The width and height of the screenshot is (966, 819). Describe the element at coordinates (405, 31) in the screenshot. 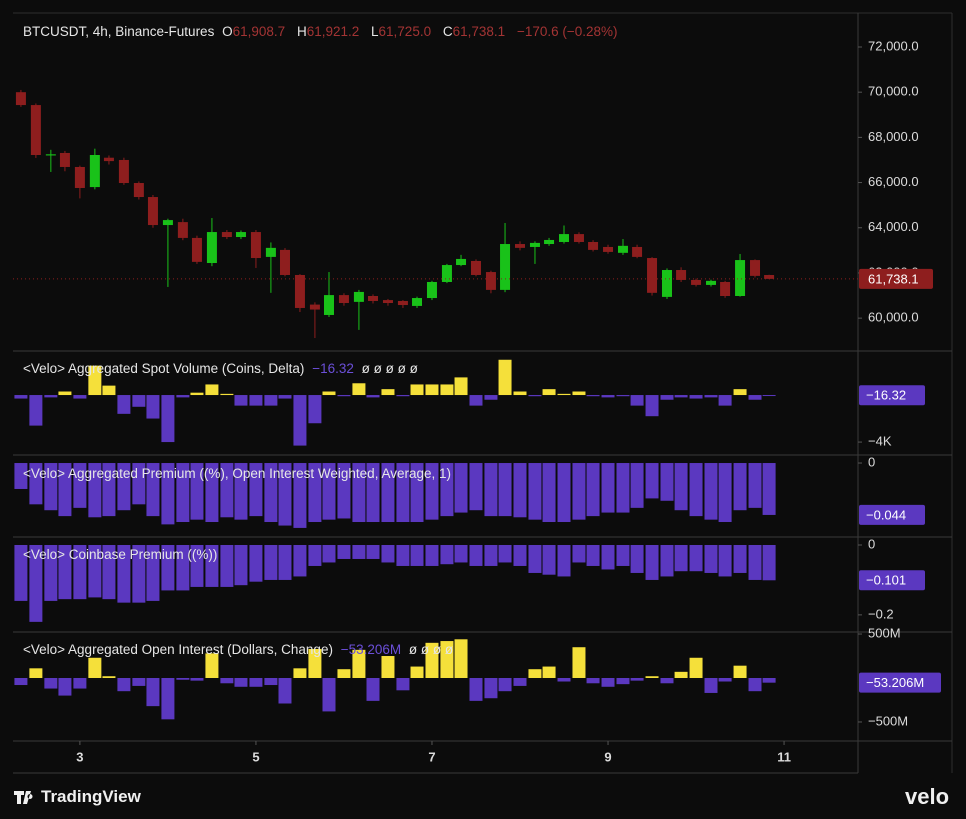

I see `ohlc-value: 61,725.0` at that location.